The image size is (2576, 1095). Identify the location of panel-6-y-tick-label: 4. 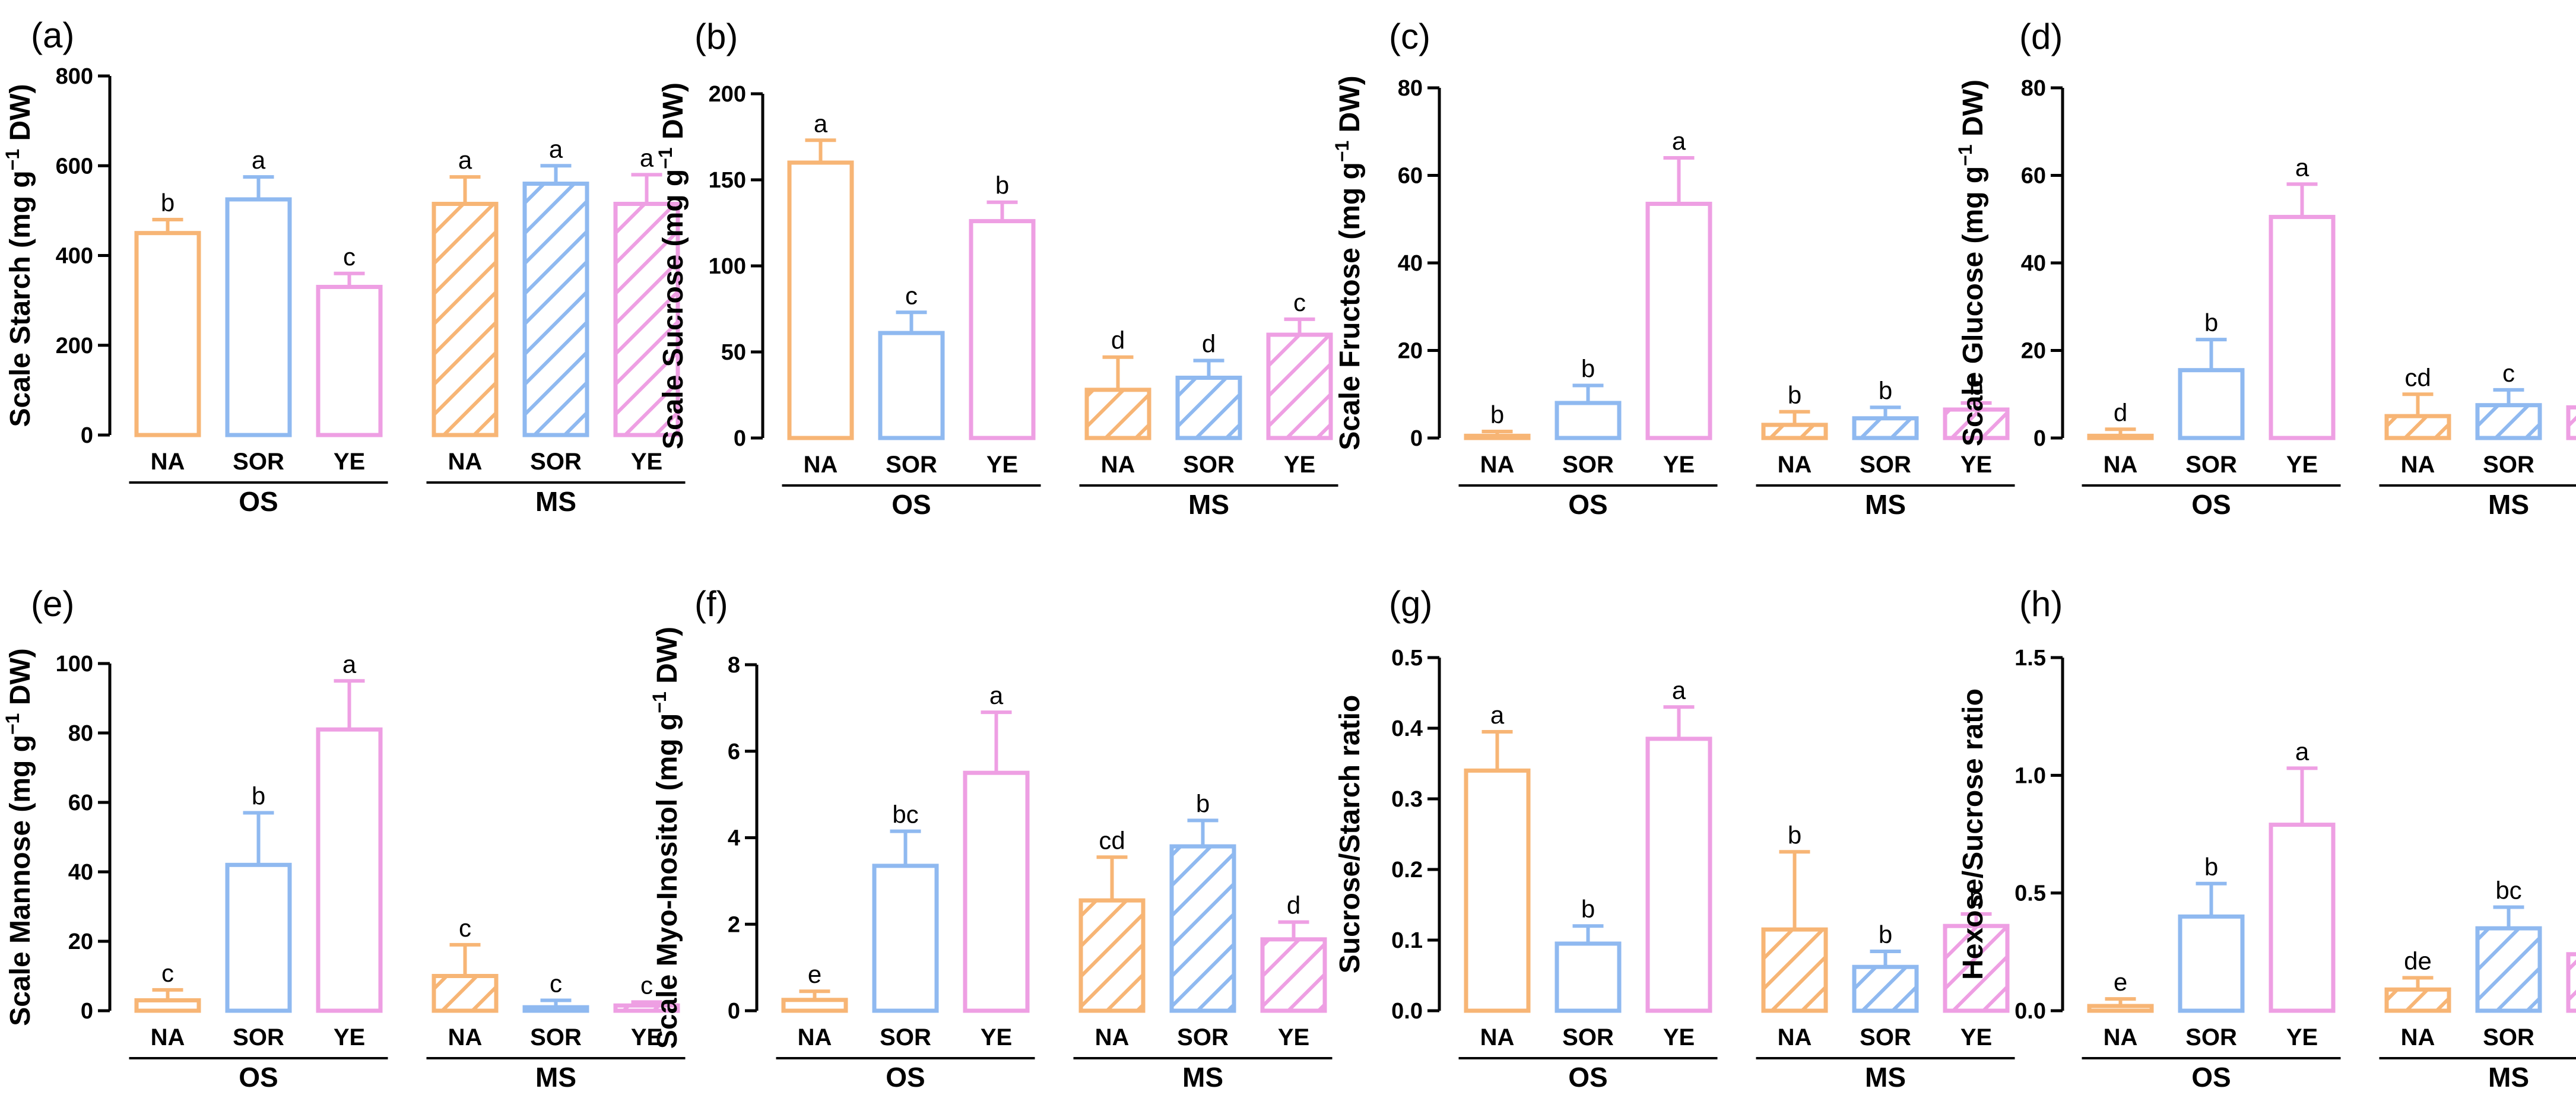
(734, 838).